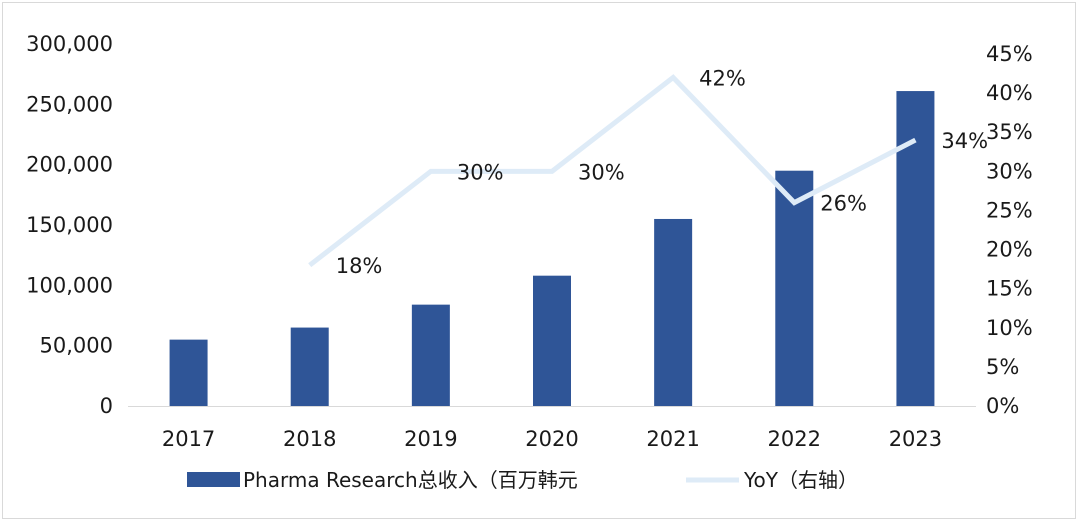 This screenshot has height=525, width=1080. Describe the element at coordinates (1002, 406) in the screenshot. I see `y-right-tick-label: 0%` at that location.